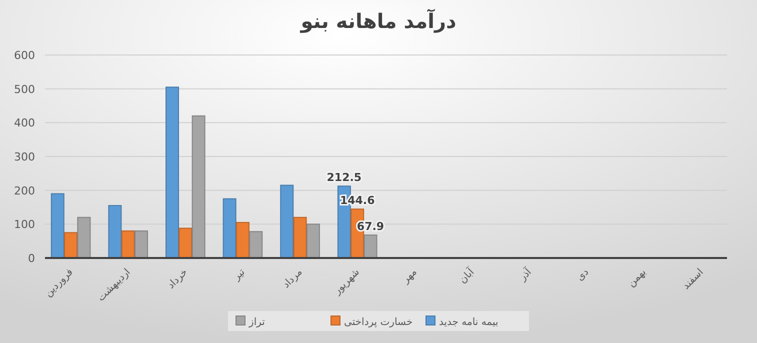 This screenshot has height=343, width=757. Describe the element at coordinates (344, 177) in the screenshot. I see `data-label: 212.5` at that location.